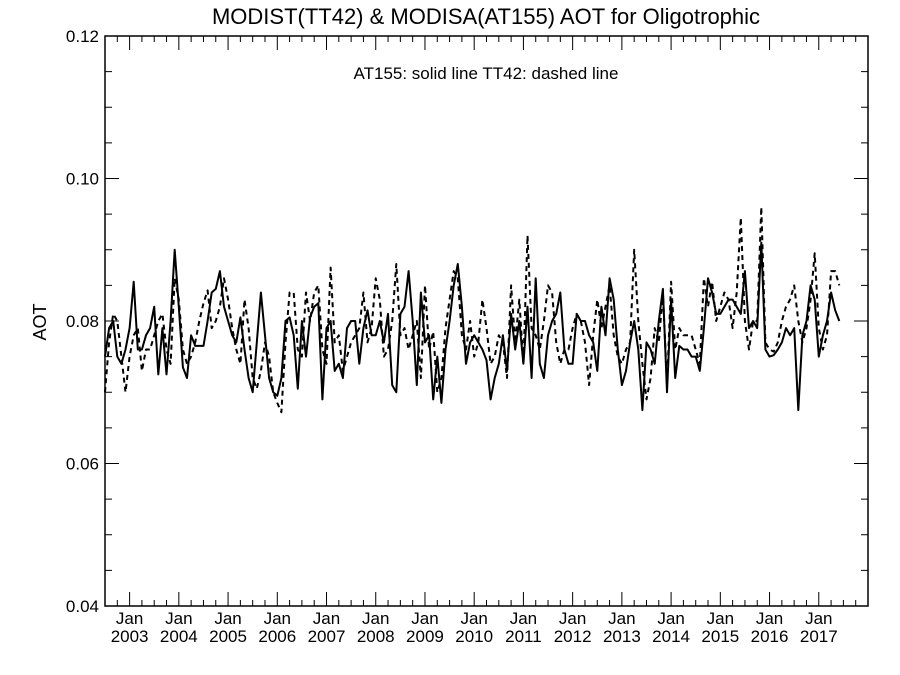 The height and width of the screenshot is (675, 900). Describe the element at coordinates (770, 636) in the screenshot. I see `x-tick-year-label: 2016` at that location.